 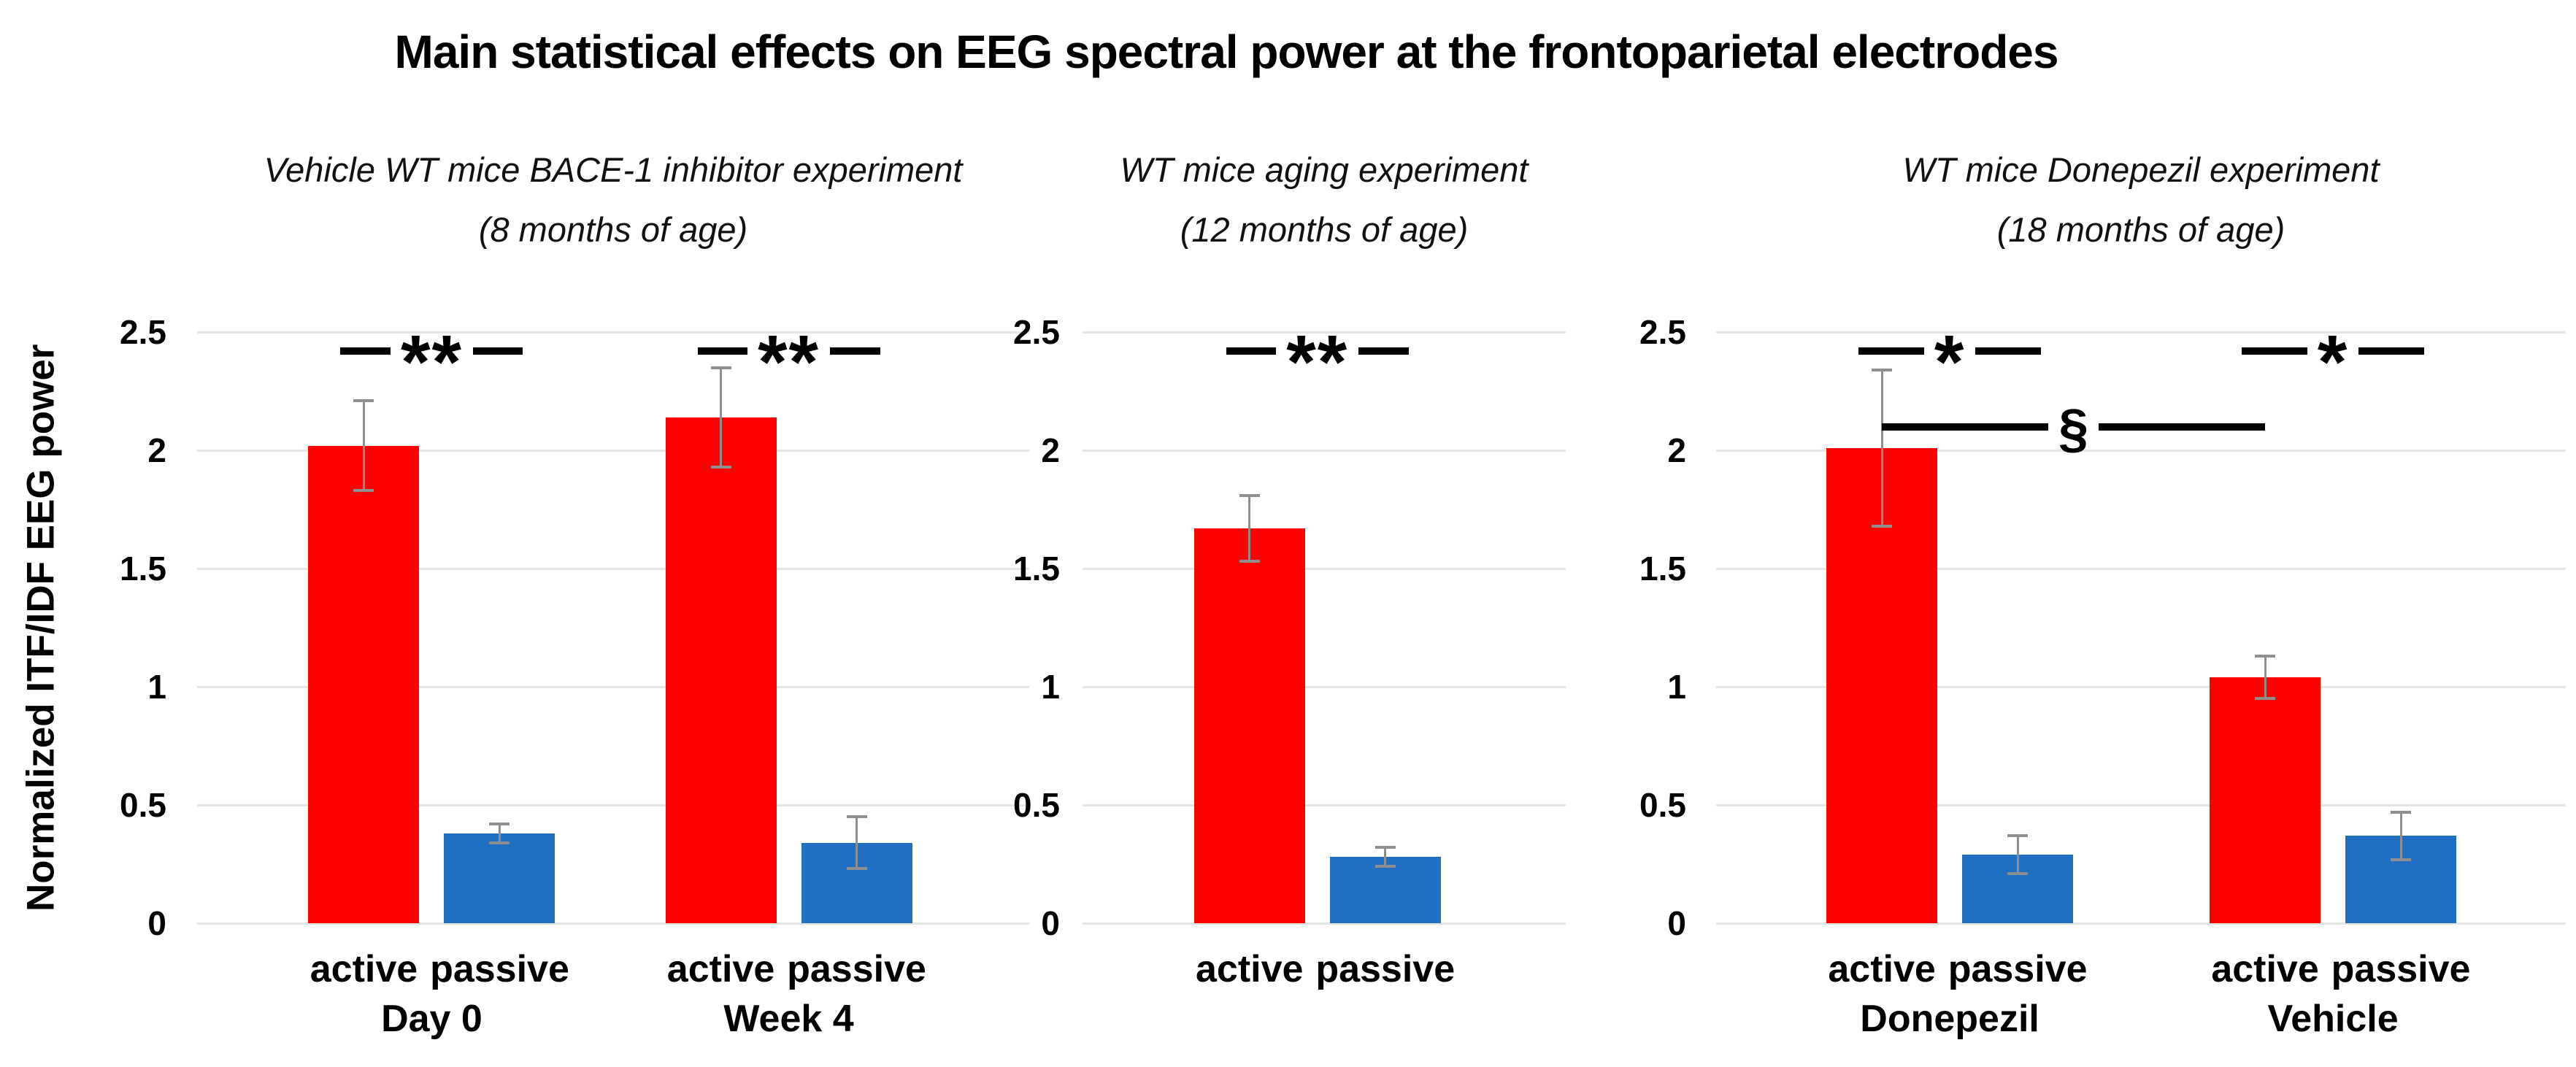 I want to click on significance-symbol: *, so click(x=2333, y=363).